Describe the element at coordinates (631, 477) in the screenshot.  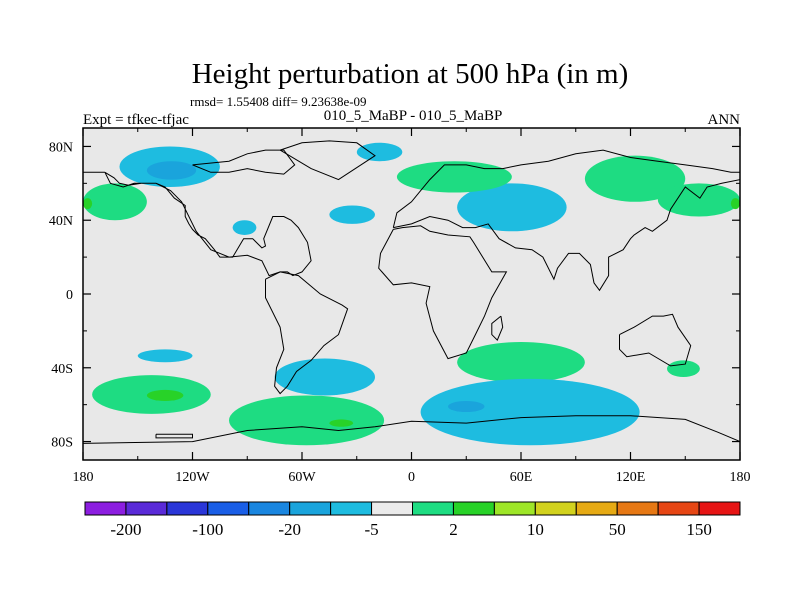
I see `x-tick-label: 120E` at that location.